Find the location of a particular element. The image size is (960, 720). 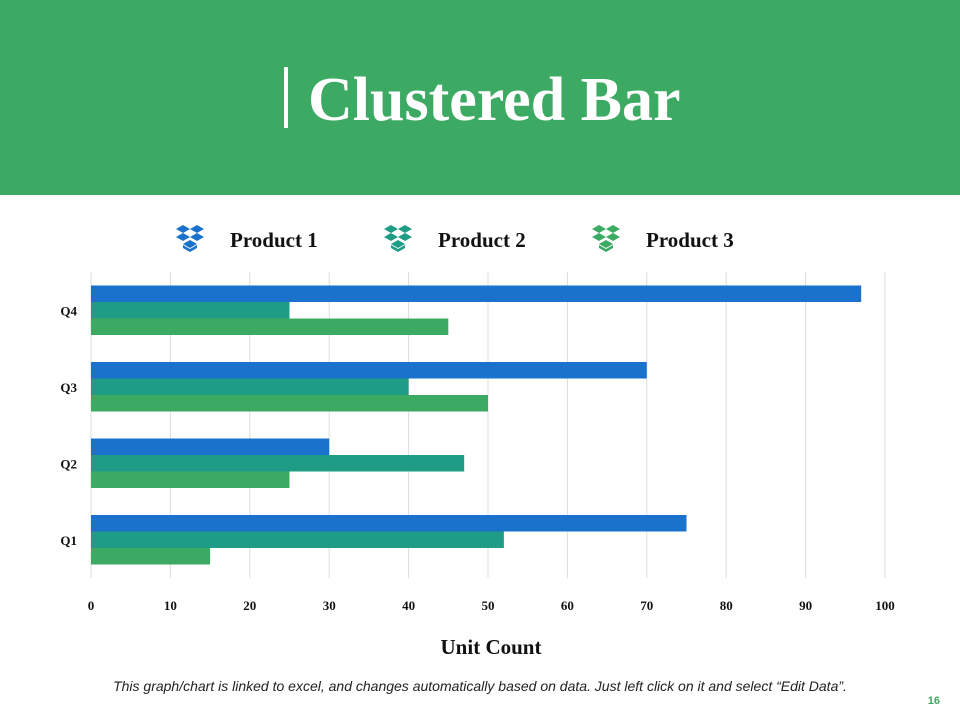

slide-title: Clustered Bar is located at coordinates (494, 100).